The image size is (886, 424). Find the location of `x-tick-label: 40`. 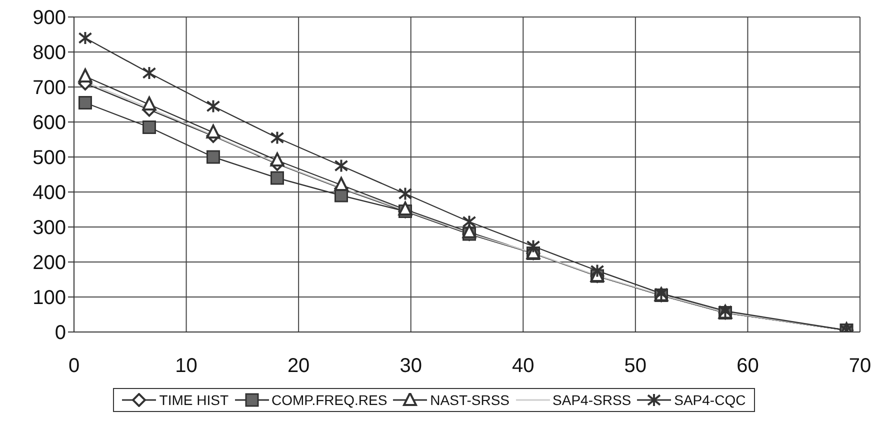

x-tick-label: 40 is located at coordinates (523, 366).